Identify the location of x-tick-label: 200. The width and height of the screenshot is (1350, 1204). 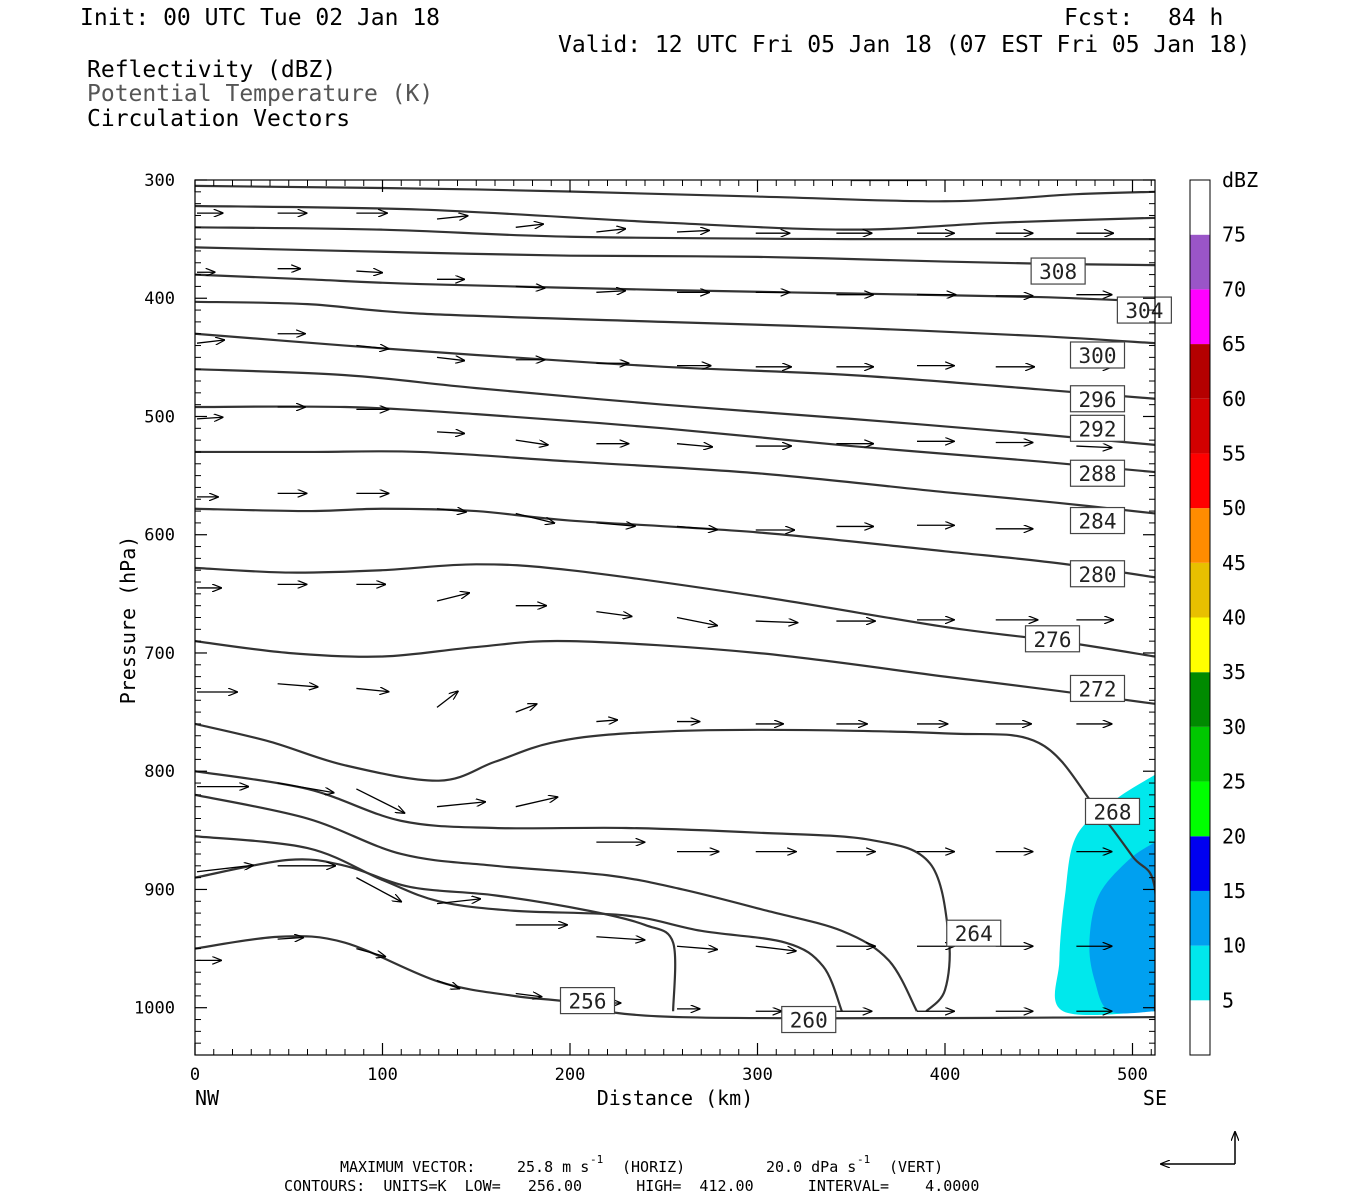
(570, 1075).